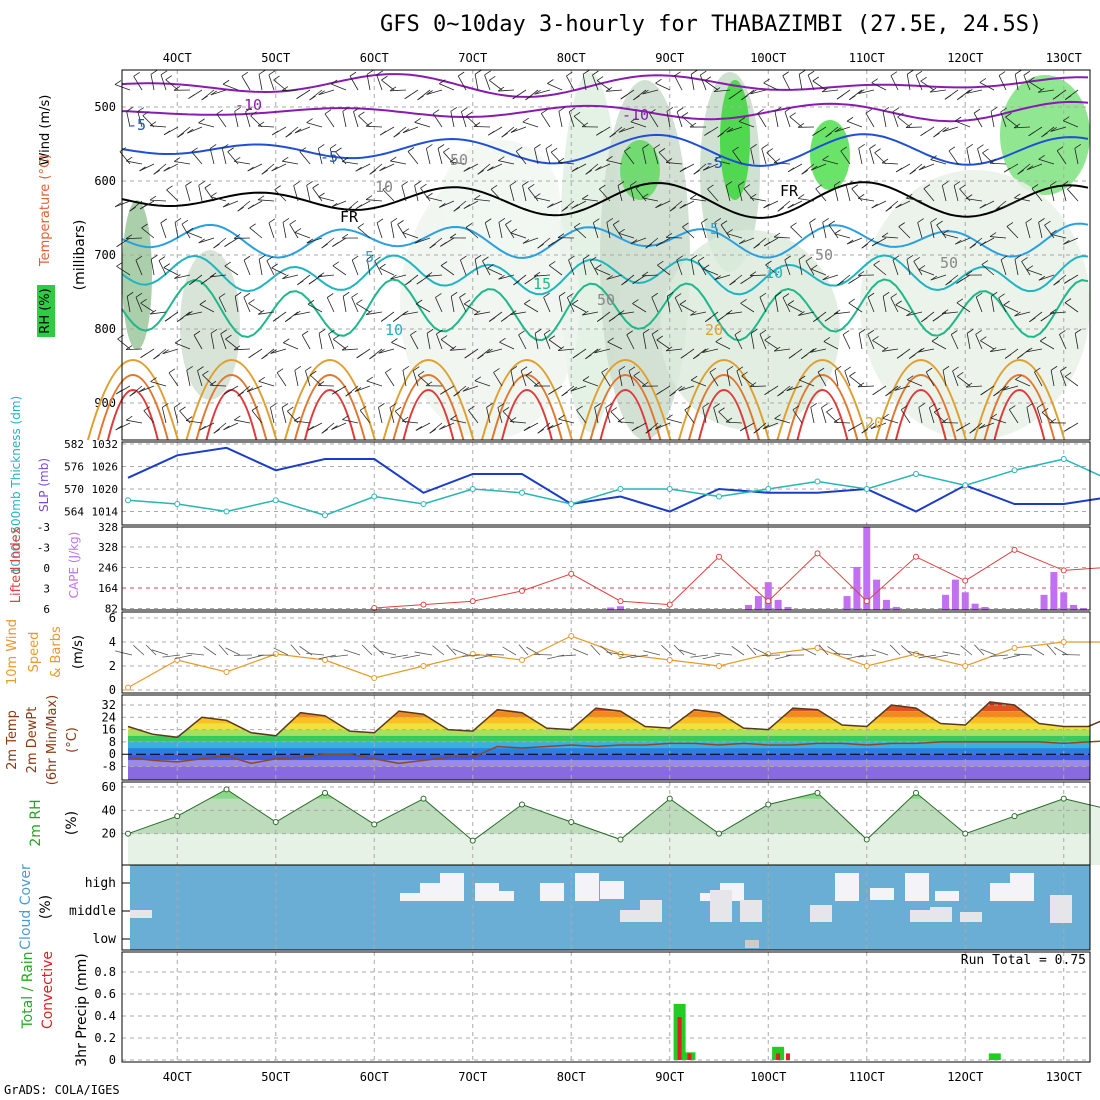 This screenshot has width=1100, height=1100. Describe the element at coordinates (631, 916) in the screenshot. I see `middle-cloud-bar` at that location.